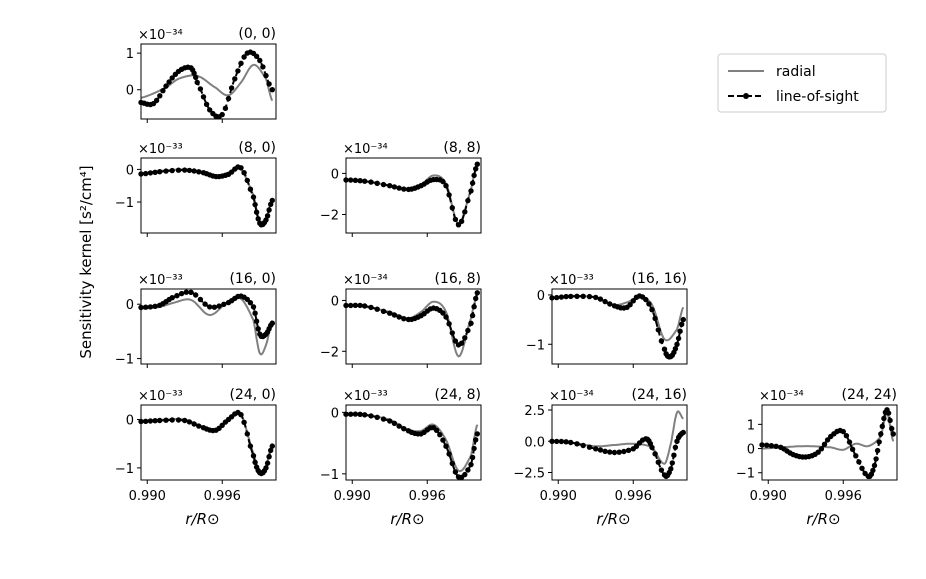 This screenshot has width=926, height=579. I want to click on legend-los-label: line-of-sight, so click(817, 97).